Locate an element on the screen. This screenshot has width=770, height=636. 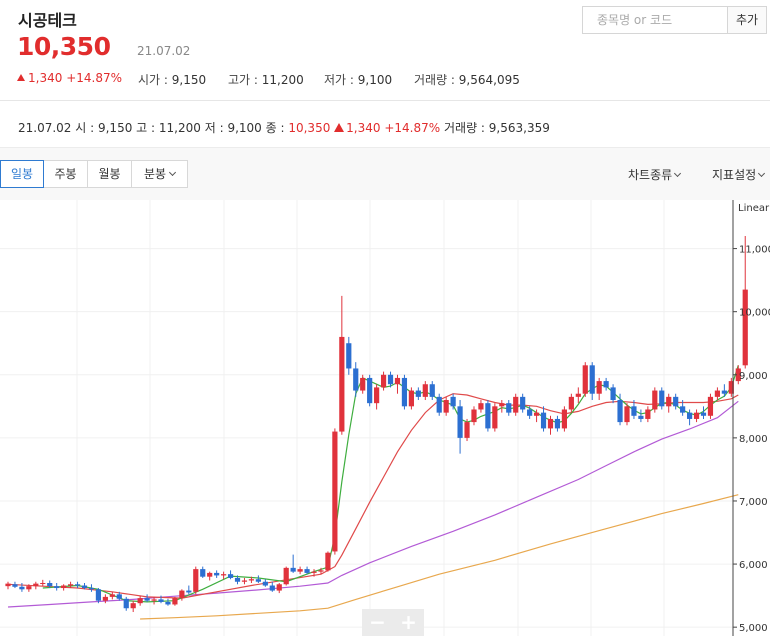
y-tick-label: 6,000 is located at coordinates (753, 565).